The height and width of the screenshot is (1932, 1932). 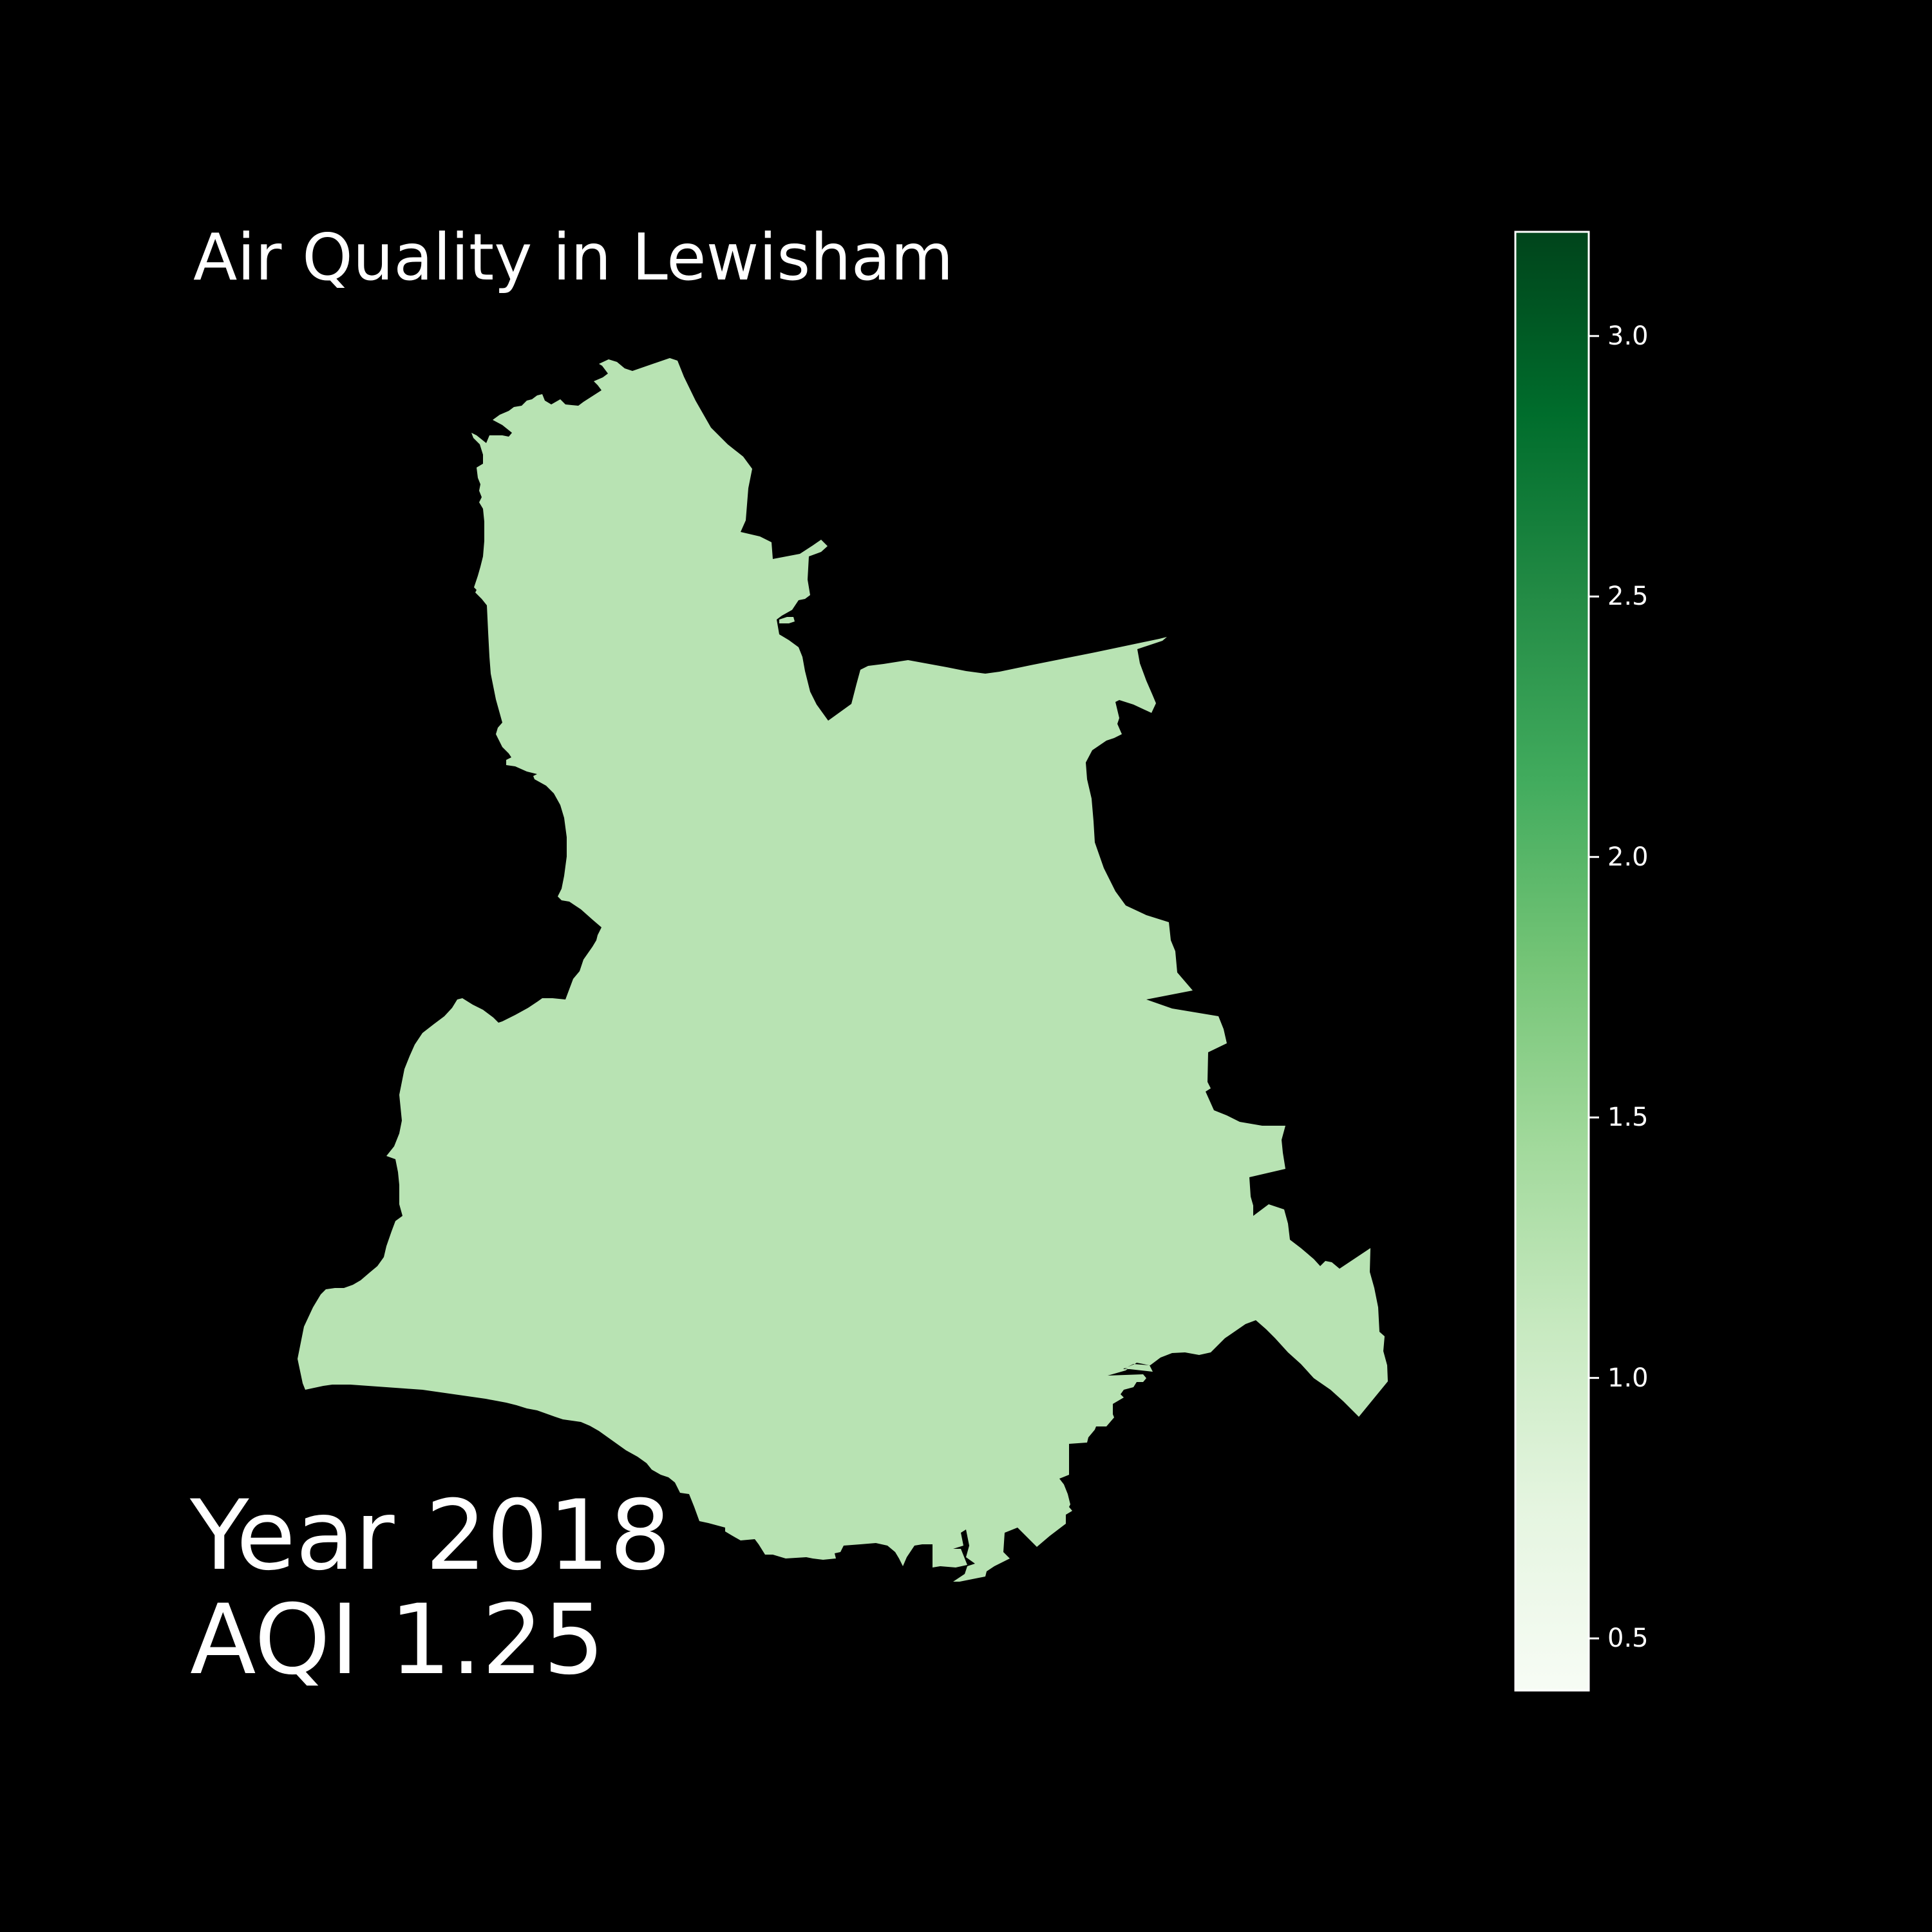 I want to click on colorbar-tick-label: 0.5, so click(x=1628, y=1639).